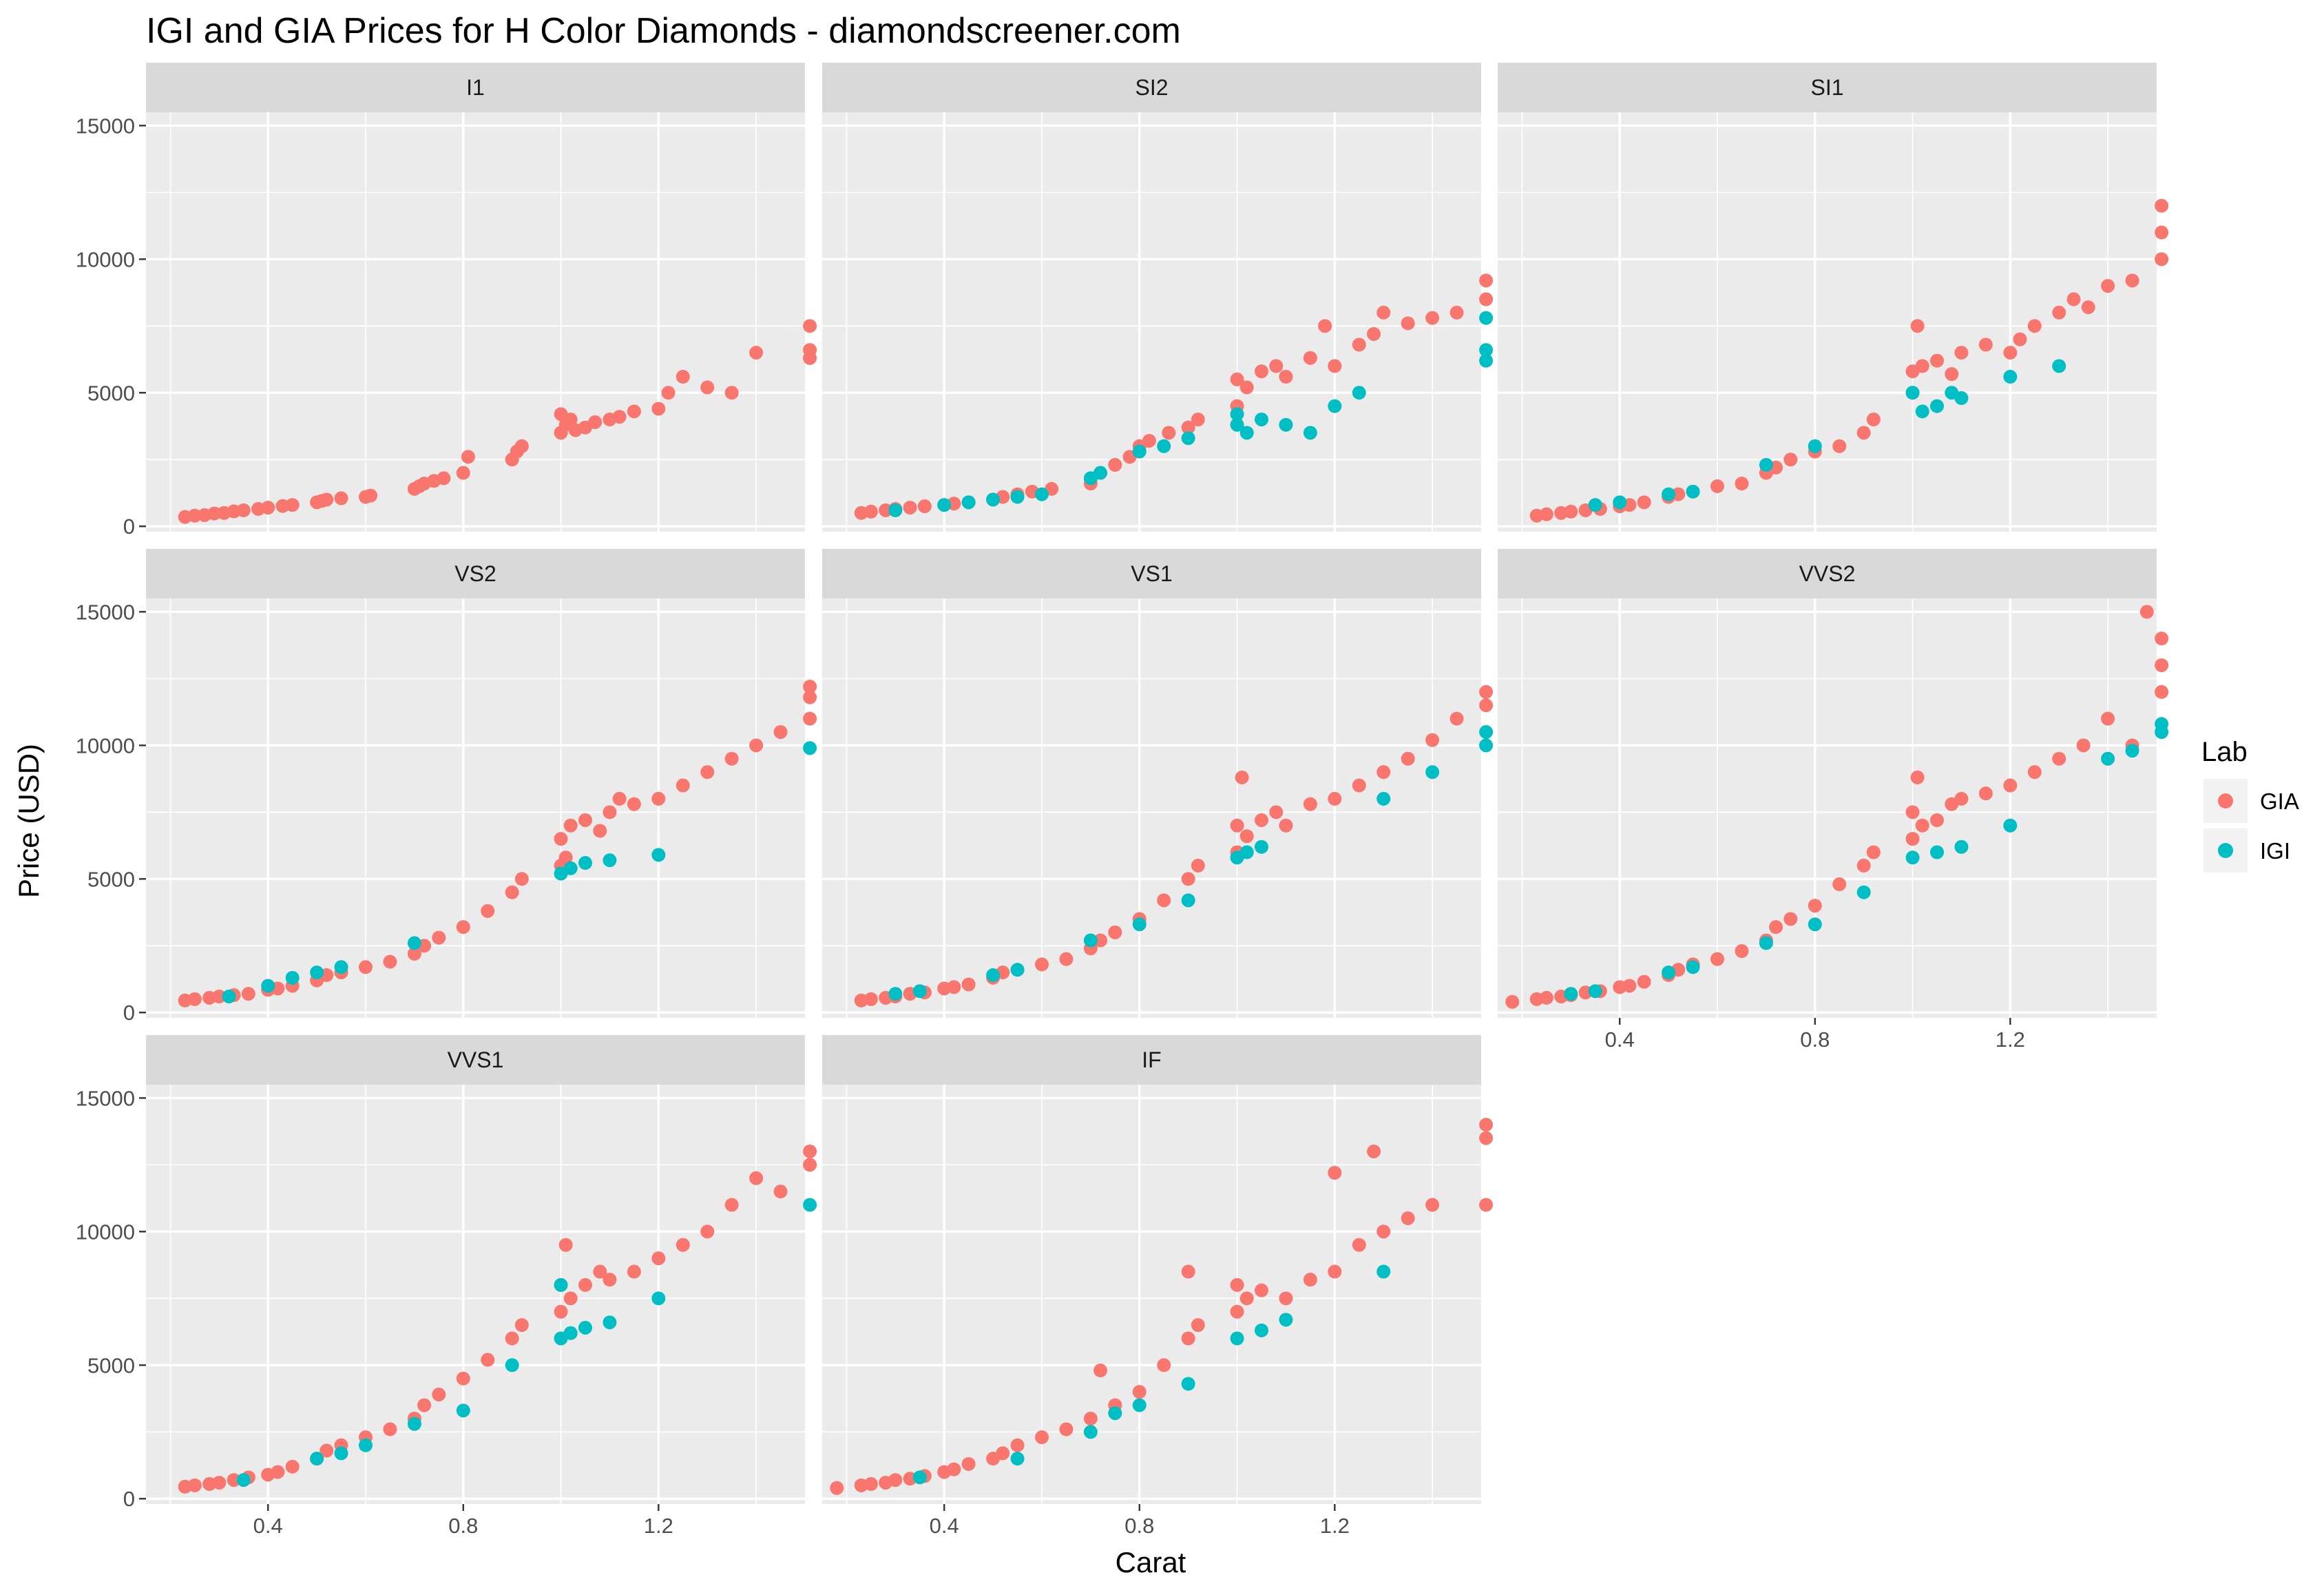 The width and height of the screenshot is (2324, 1586). I want to click on facet-strip-label: IF, so click(1152, 1059).